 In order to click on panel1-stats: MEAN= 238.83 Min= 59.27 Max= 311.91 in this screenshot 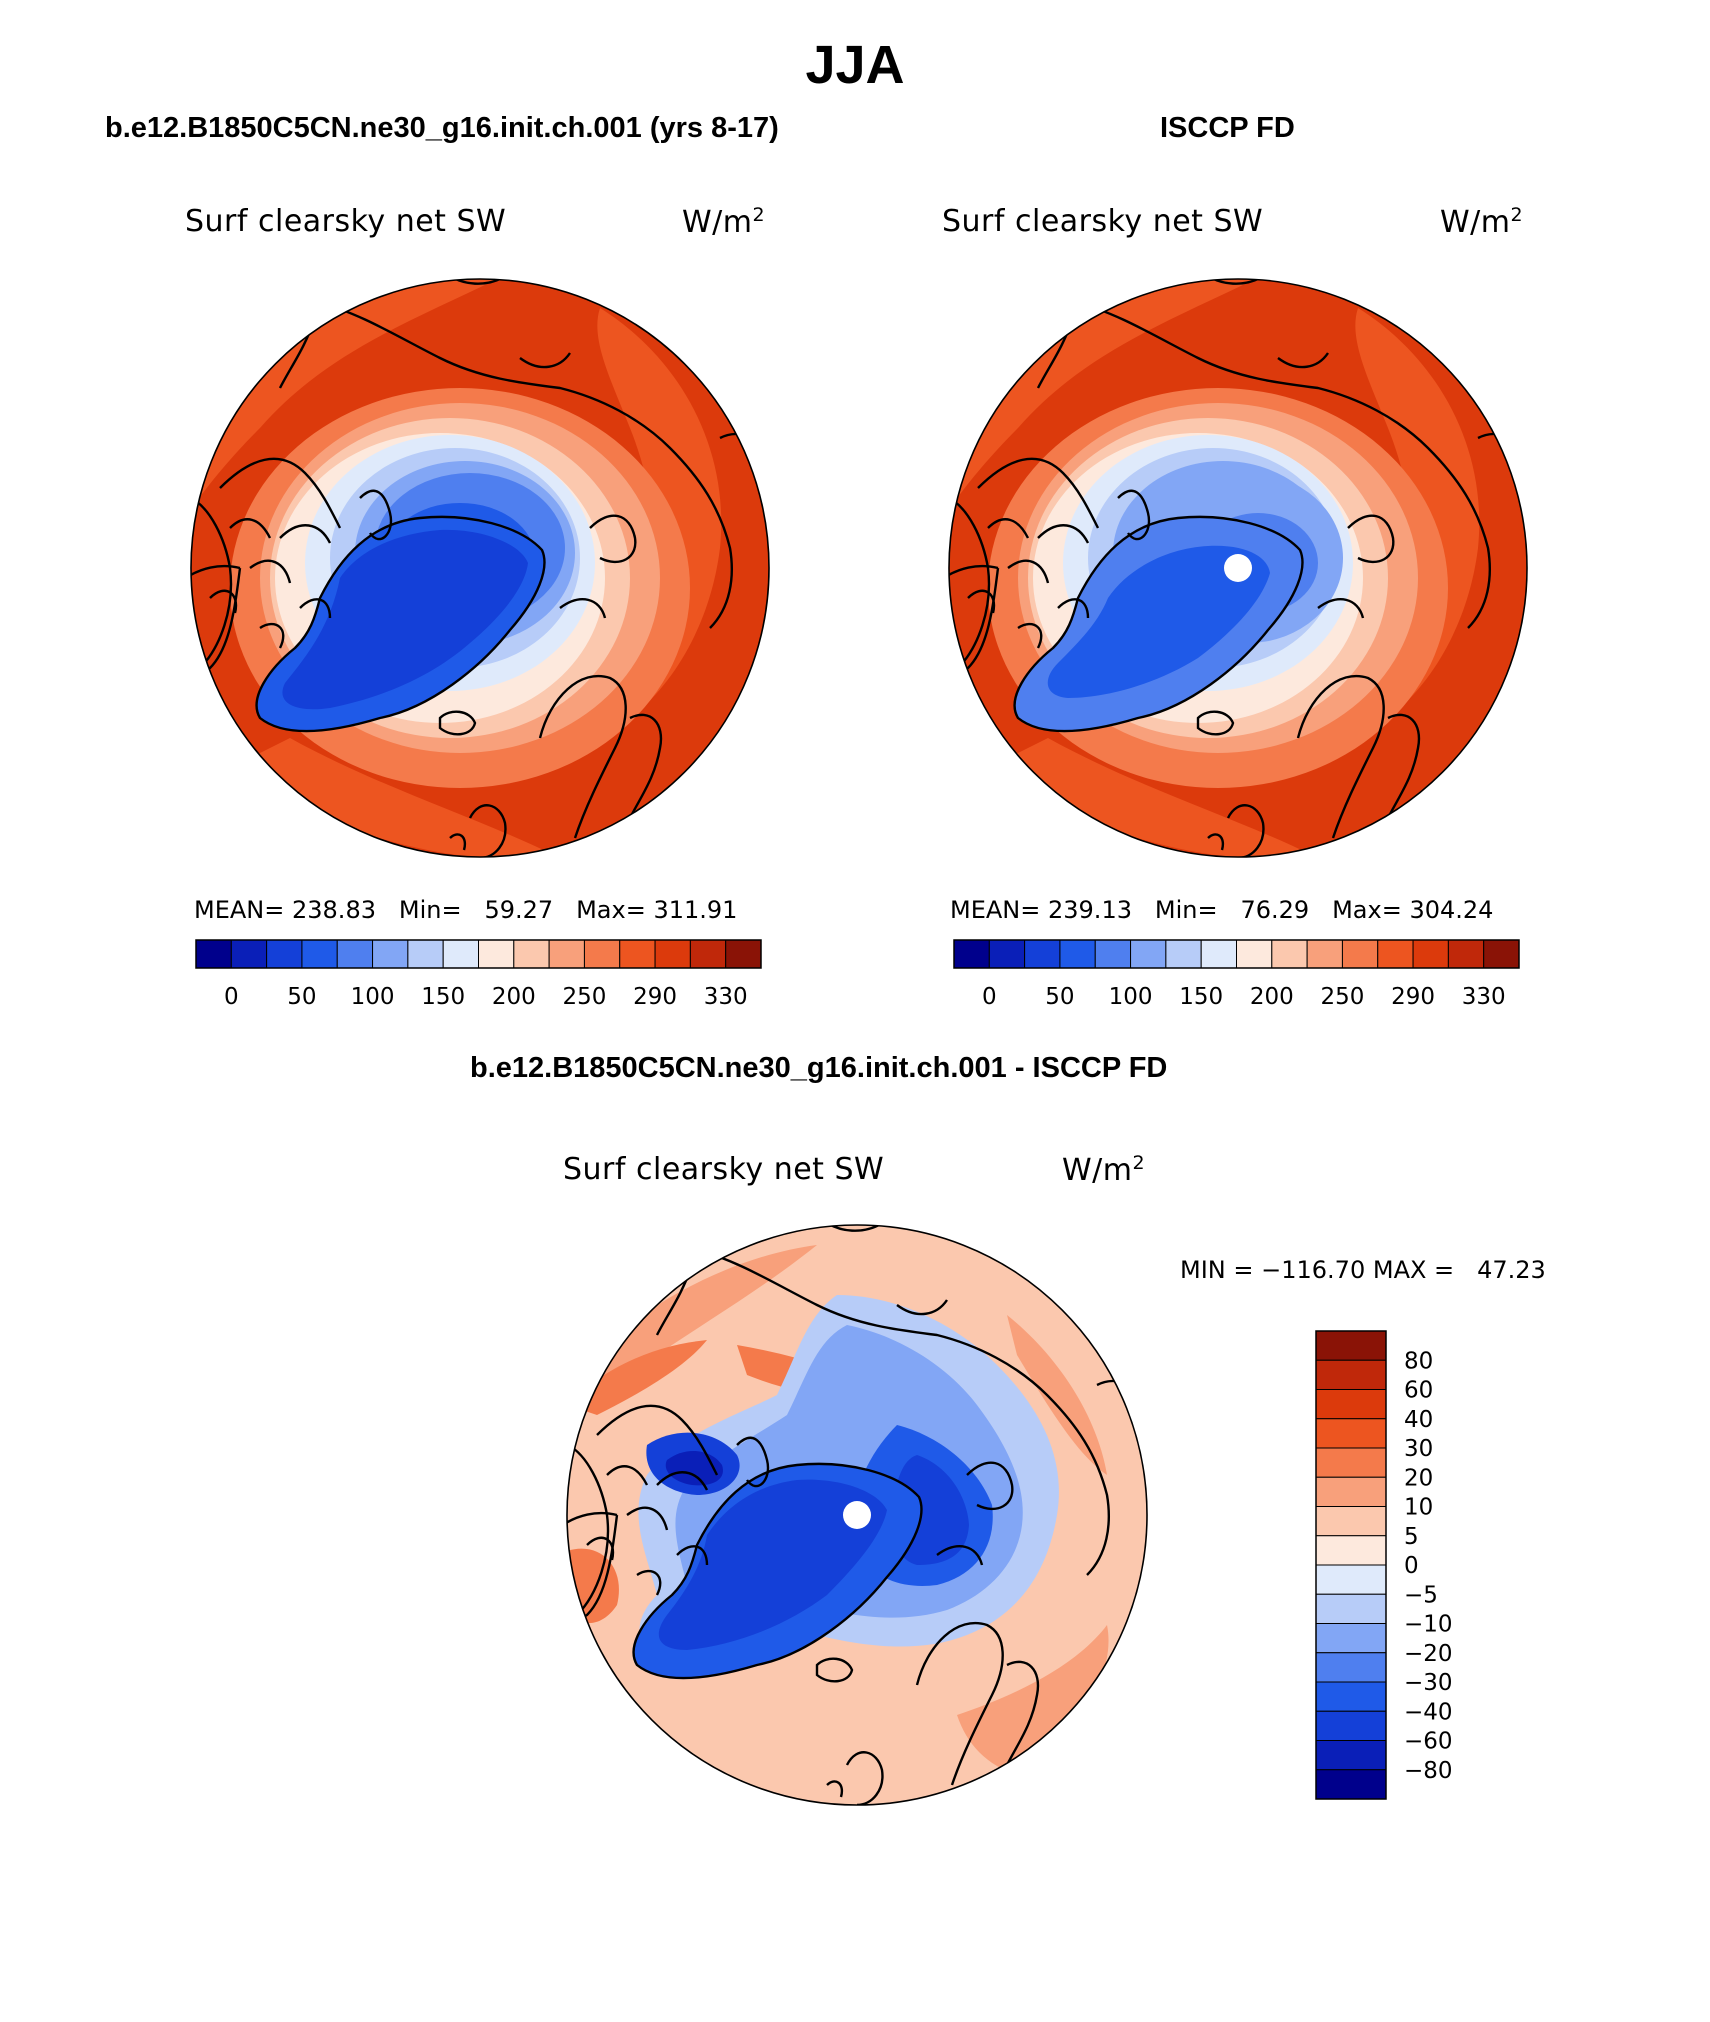, I will do `click(465, 910)`.